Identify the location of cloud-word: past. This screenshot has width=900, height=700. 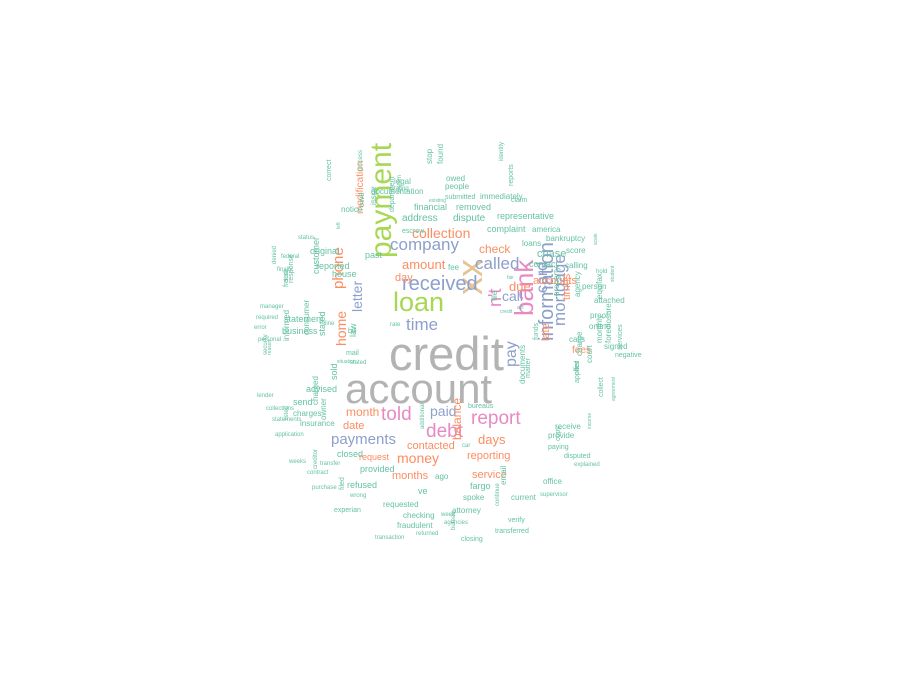
(374, 255).